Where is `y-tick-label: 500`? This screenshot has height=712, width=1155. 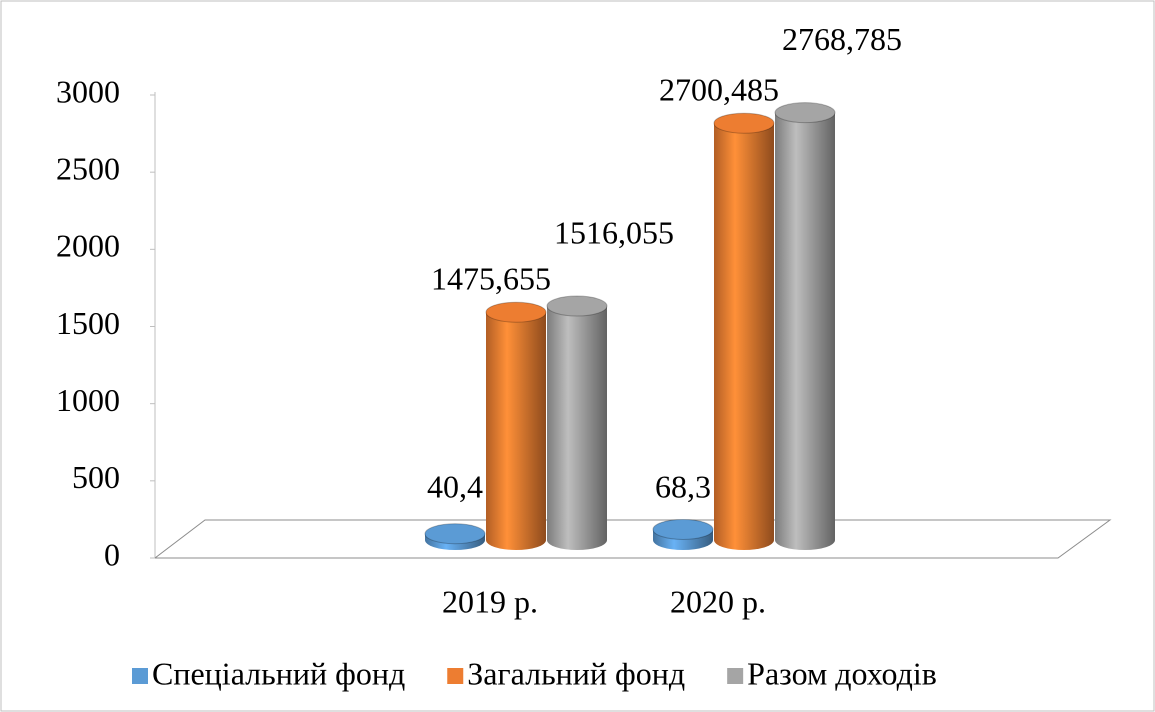
y-tick-label: 500 is located at coordinates (96, 477).